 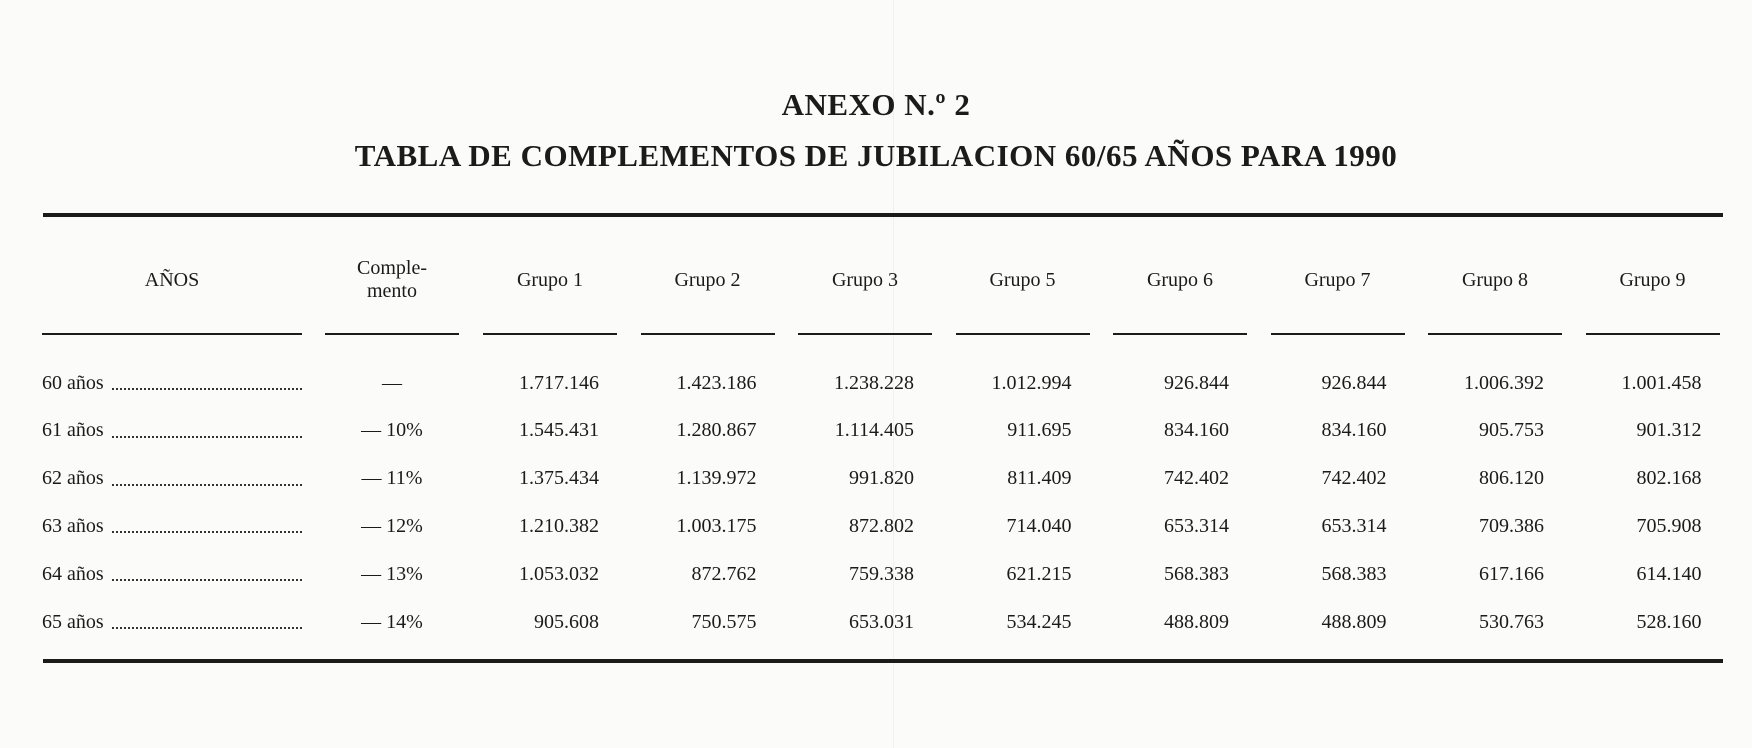 What do you see at coordinates (392, 334) in the screenshot?
I see `header-underline-complemento` at bounding box center [392, 334].